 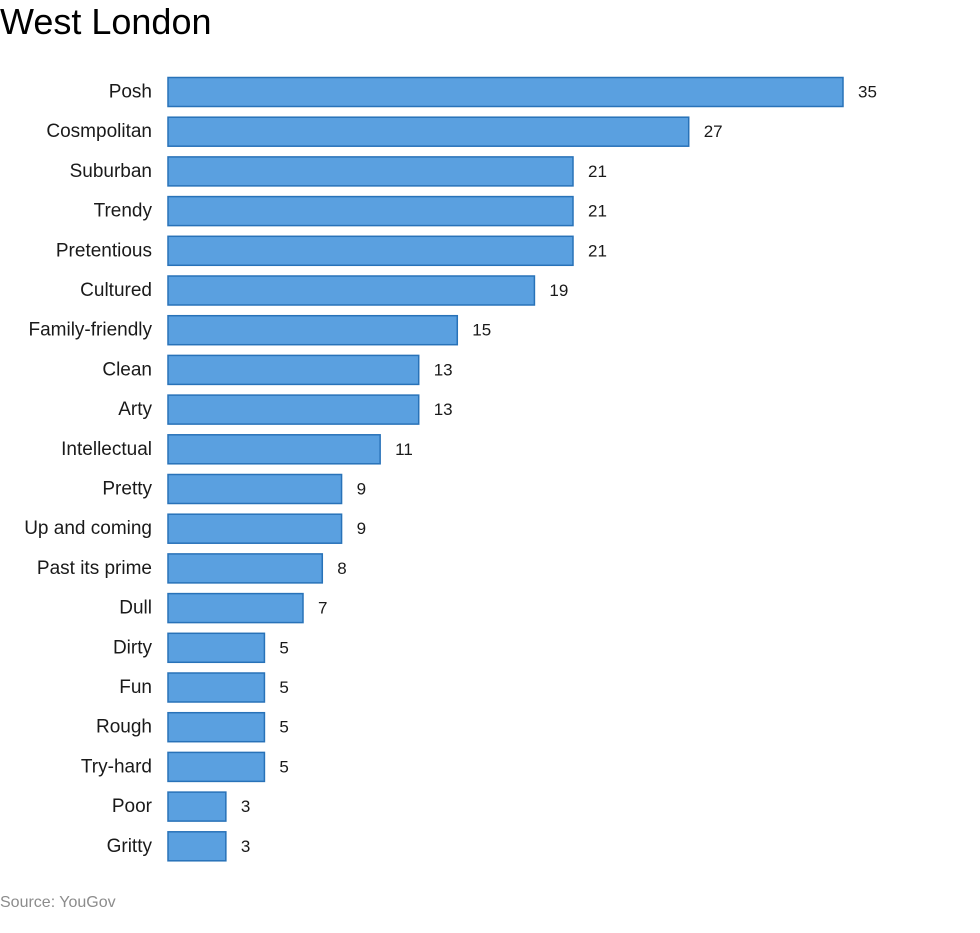 I want to click on category-label: Family-friendly, so click(x=90, y=330).